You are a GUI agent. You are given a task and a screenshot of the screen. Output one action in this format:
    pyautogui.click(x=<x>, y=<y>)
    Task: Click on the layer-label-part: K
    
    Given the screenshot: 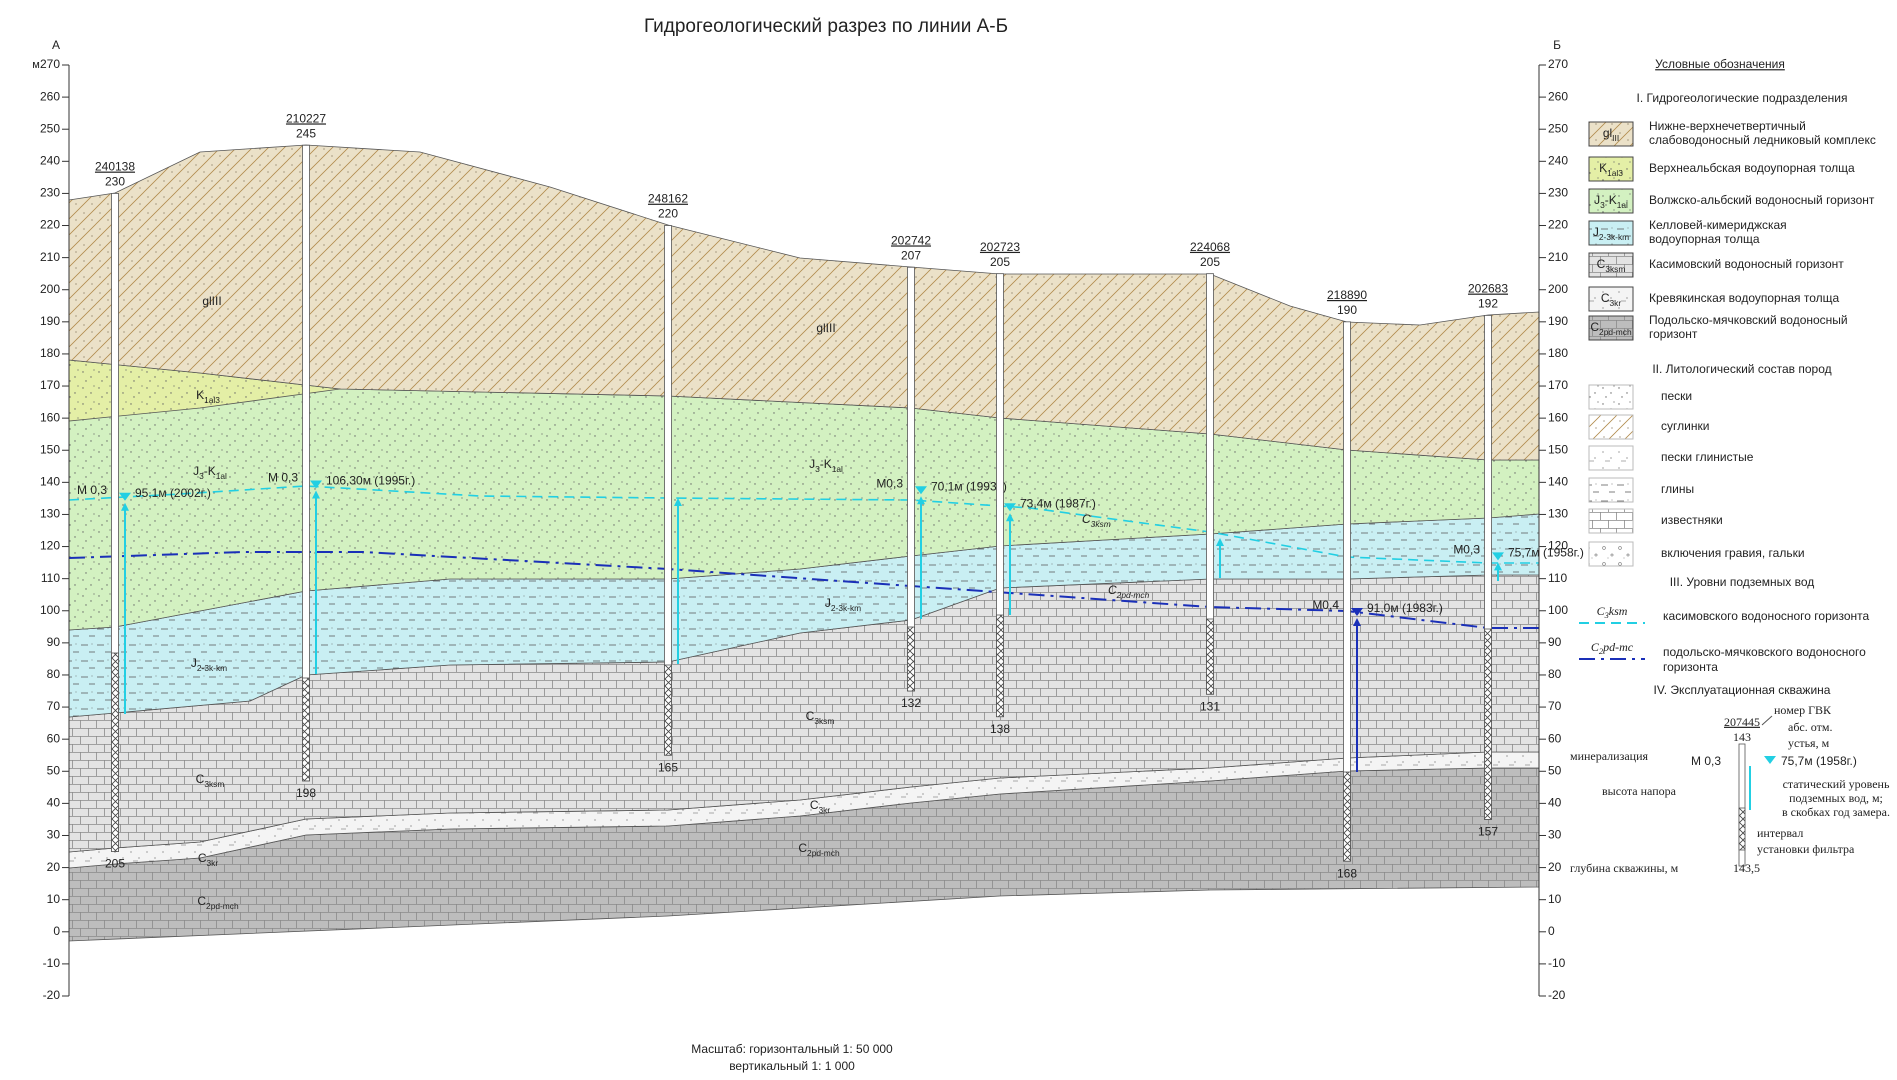 What is the action you would take?
    pyautogui.click(x=200, y=395)
    